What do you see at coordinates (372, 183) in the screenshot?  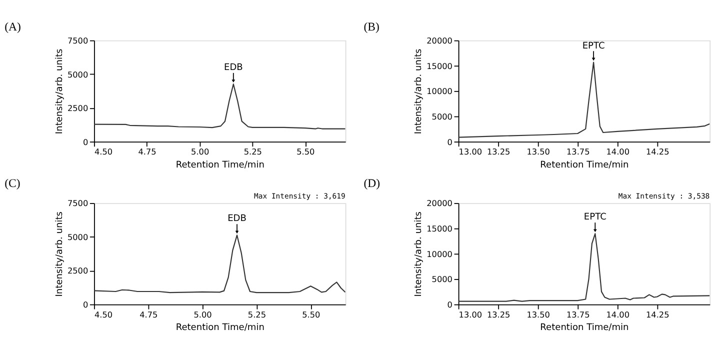 I see `chart-title: (D)` at bounding box center [372, 183].